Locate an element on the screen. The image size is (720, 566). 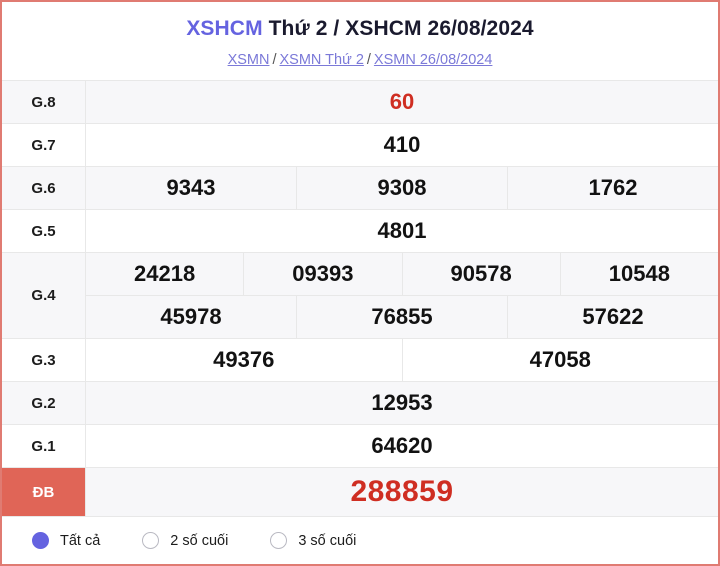
prize-cells-g5: 4801 is located at coordinates (402, 231).